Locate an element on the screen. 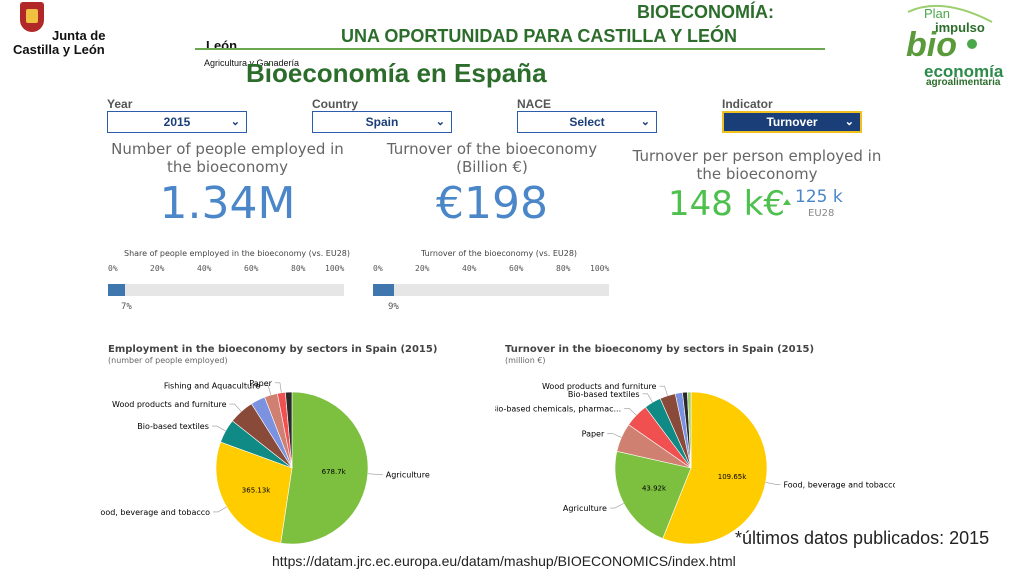 Image resolution: width=1024 pixels, height=576 pixels. tick-label: 40% is located at coordinates (204, 268).